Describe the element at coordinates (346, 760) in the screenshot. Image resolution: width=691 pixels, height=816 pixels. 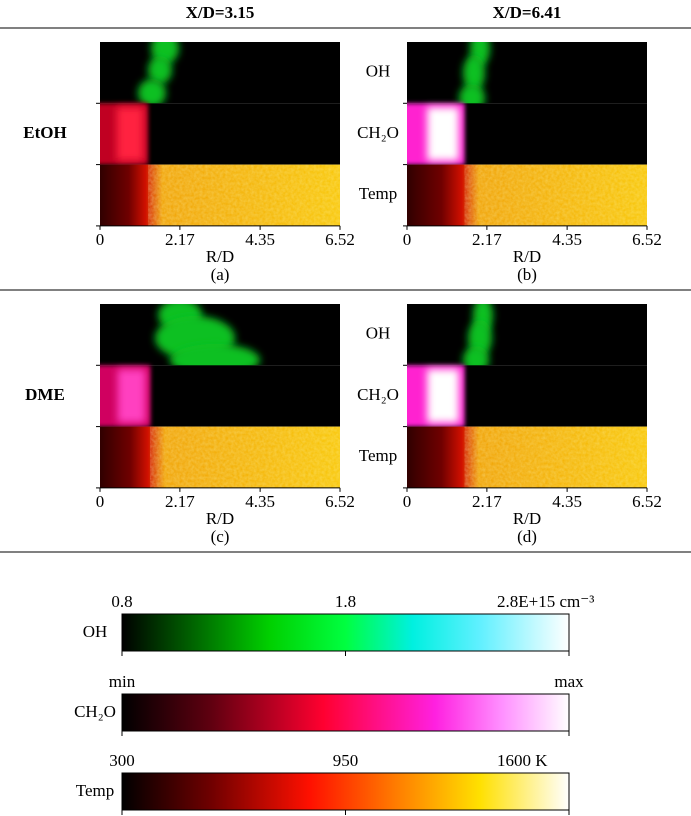
I see `colorbar-label: 950` at that location.